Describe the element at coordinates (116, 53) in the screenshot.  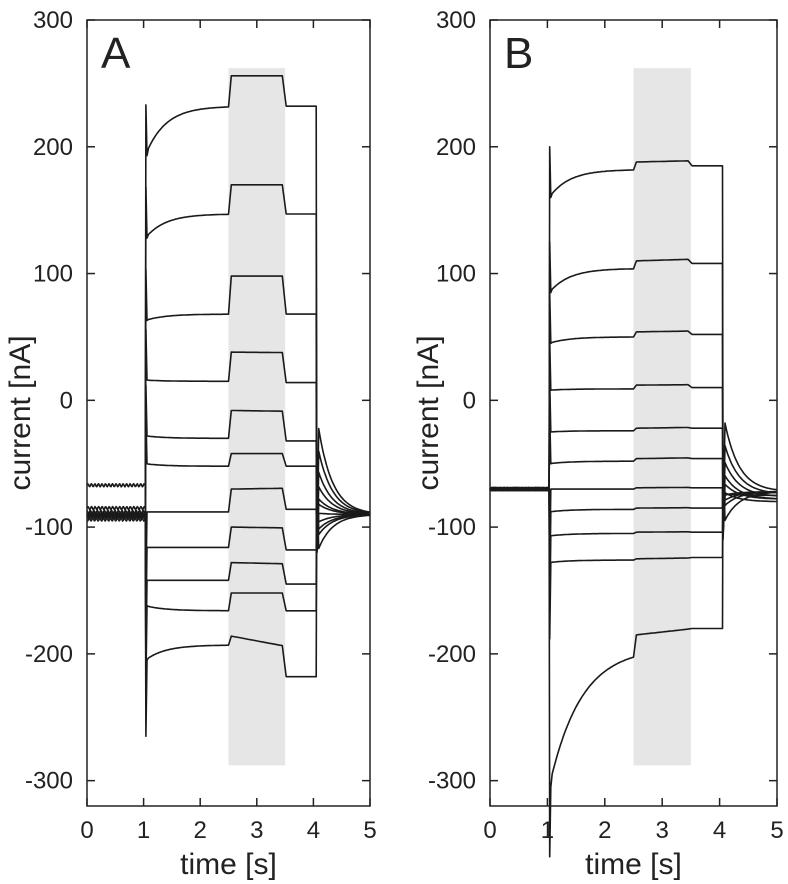
I see `panel-label: A` at that location.